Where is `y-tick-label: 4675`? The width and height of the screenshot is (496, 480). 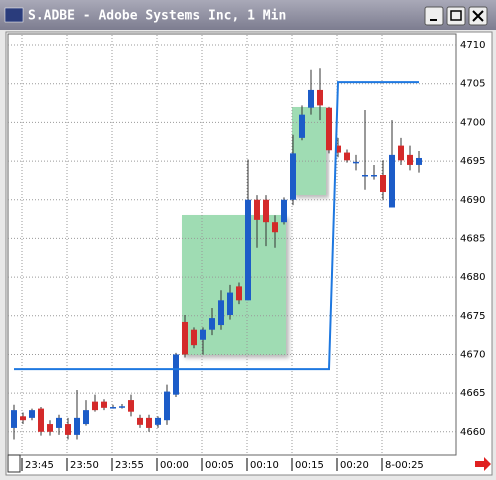
y-tick-label: 4675 is located at coordinates (472, 316).